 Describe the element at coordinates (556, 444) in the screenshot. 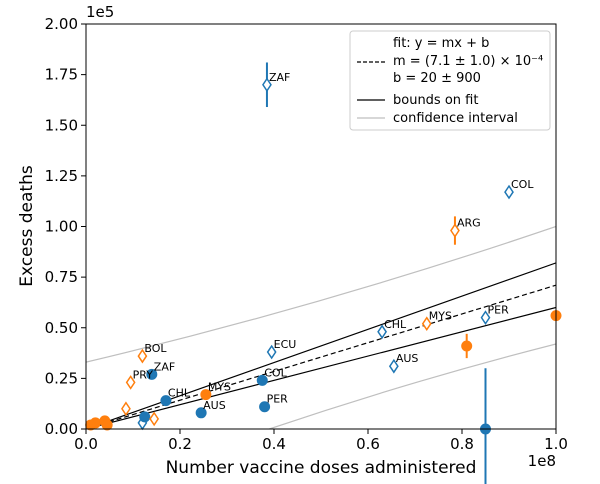

I see `x-tick-label: 1.0` at that location.